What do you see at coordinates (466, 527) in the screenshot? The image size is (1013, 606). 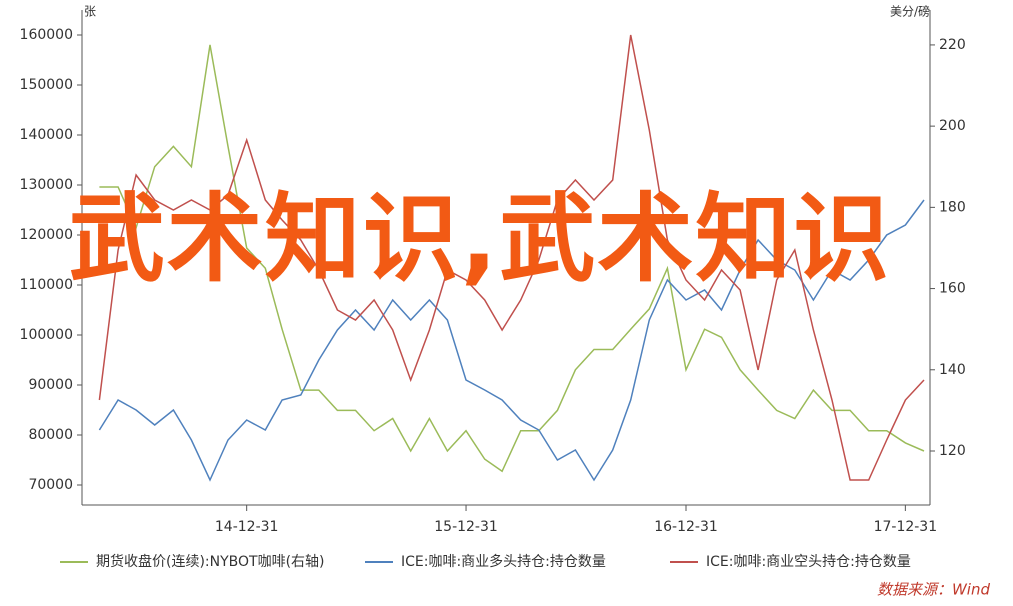 I see `x-tick-label: 15-12-31` at bounding box center [466, 527].